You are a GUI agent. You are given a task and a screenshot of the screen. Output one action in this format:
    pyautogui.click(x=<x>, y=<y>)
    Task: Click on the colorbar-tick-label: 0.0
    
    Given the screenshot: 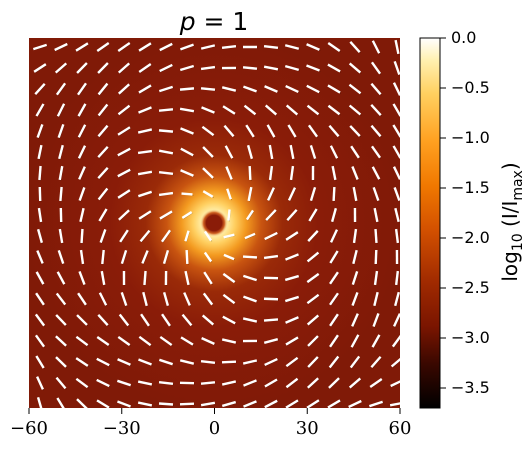 What is the action you would take?
    pyautogui.click(x=463, y=37)
    